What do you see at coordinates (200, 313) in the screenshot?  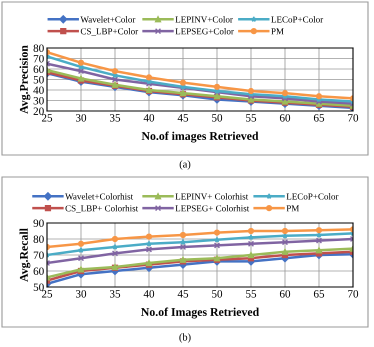 I see `x-axis-title: No.of Images Retrieved` at bounding box center [200, 313].